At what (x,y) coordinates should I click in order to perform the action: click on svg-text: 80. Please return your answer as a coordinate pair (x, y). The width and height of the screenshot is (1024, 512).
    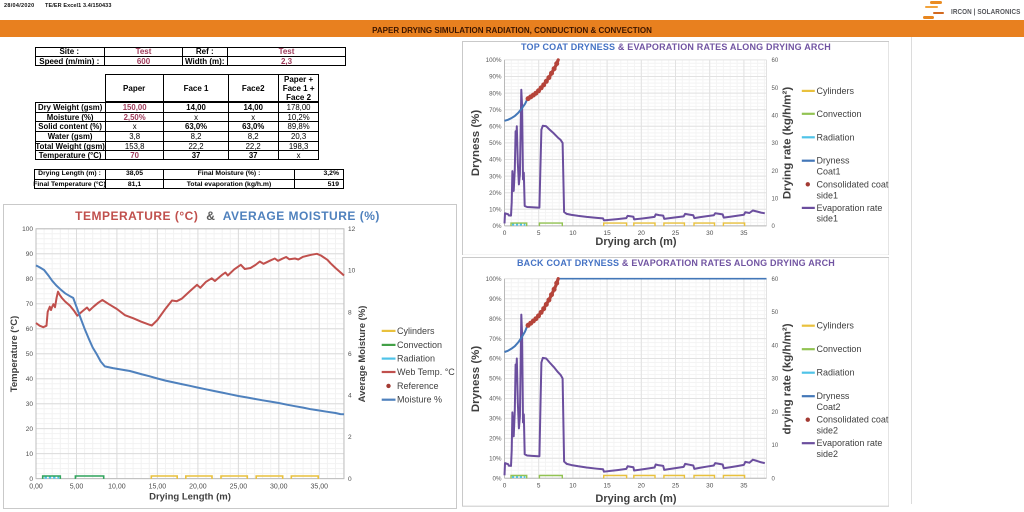
    Looking at the image, I should click on (30, 279).